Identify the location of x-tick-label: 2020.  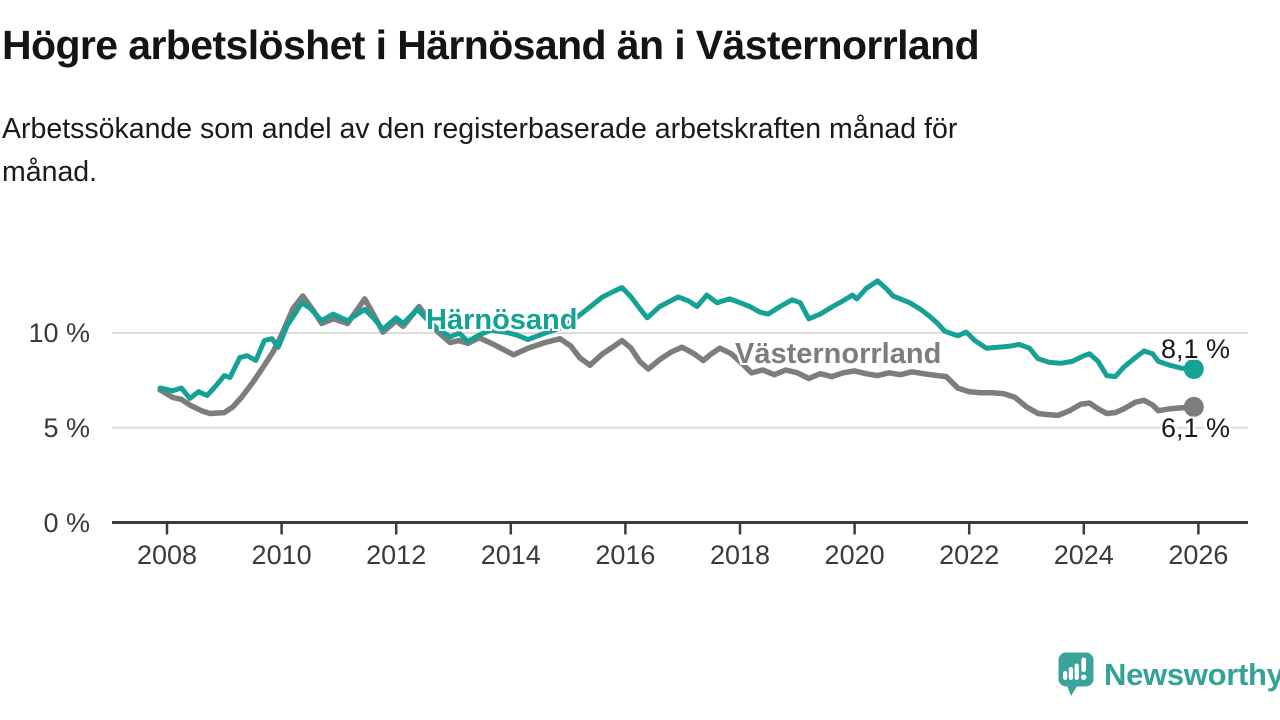
(854, 555).